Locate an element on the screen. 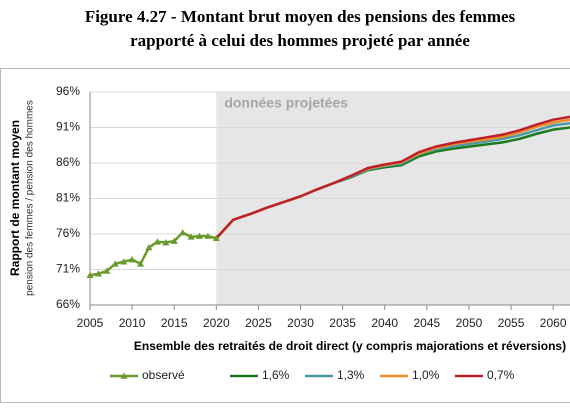 This screenshot has height=409, width=570. y-tick-label: 66% is located at coordinates (68, 304).